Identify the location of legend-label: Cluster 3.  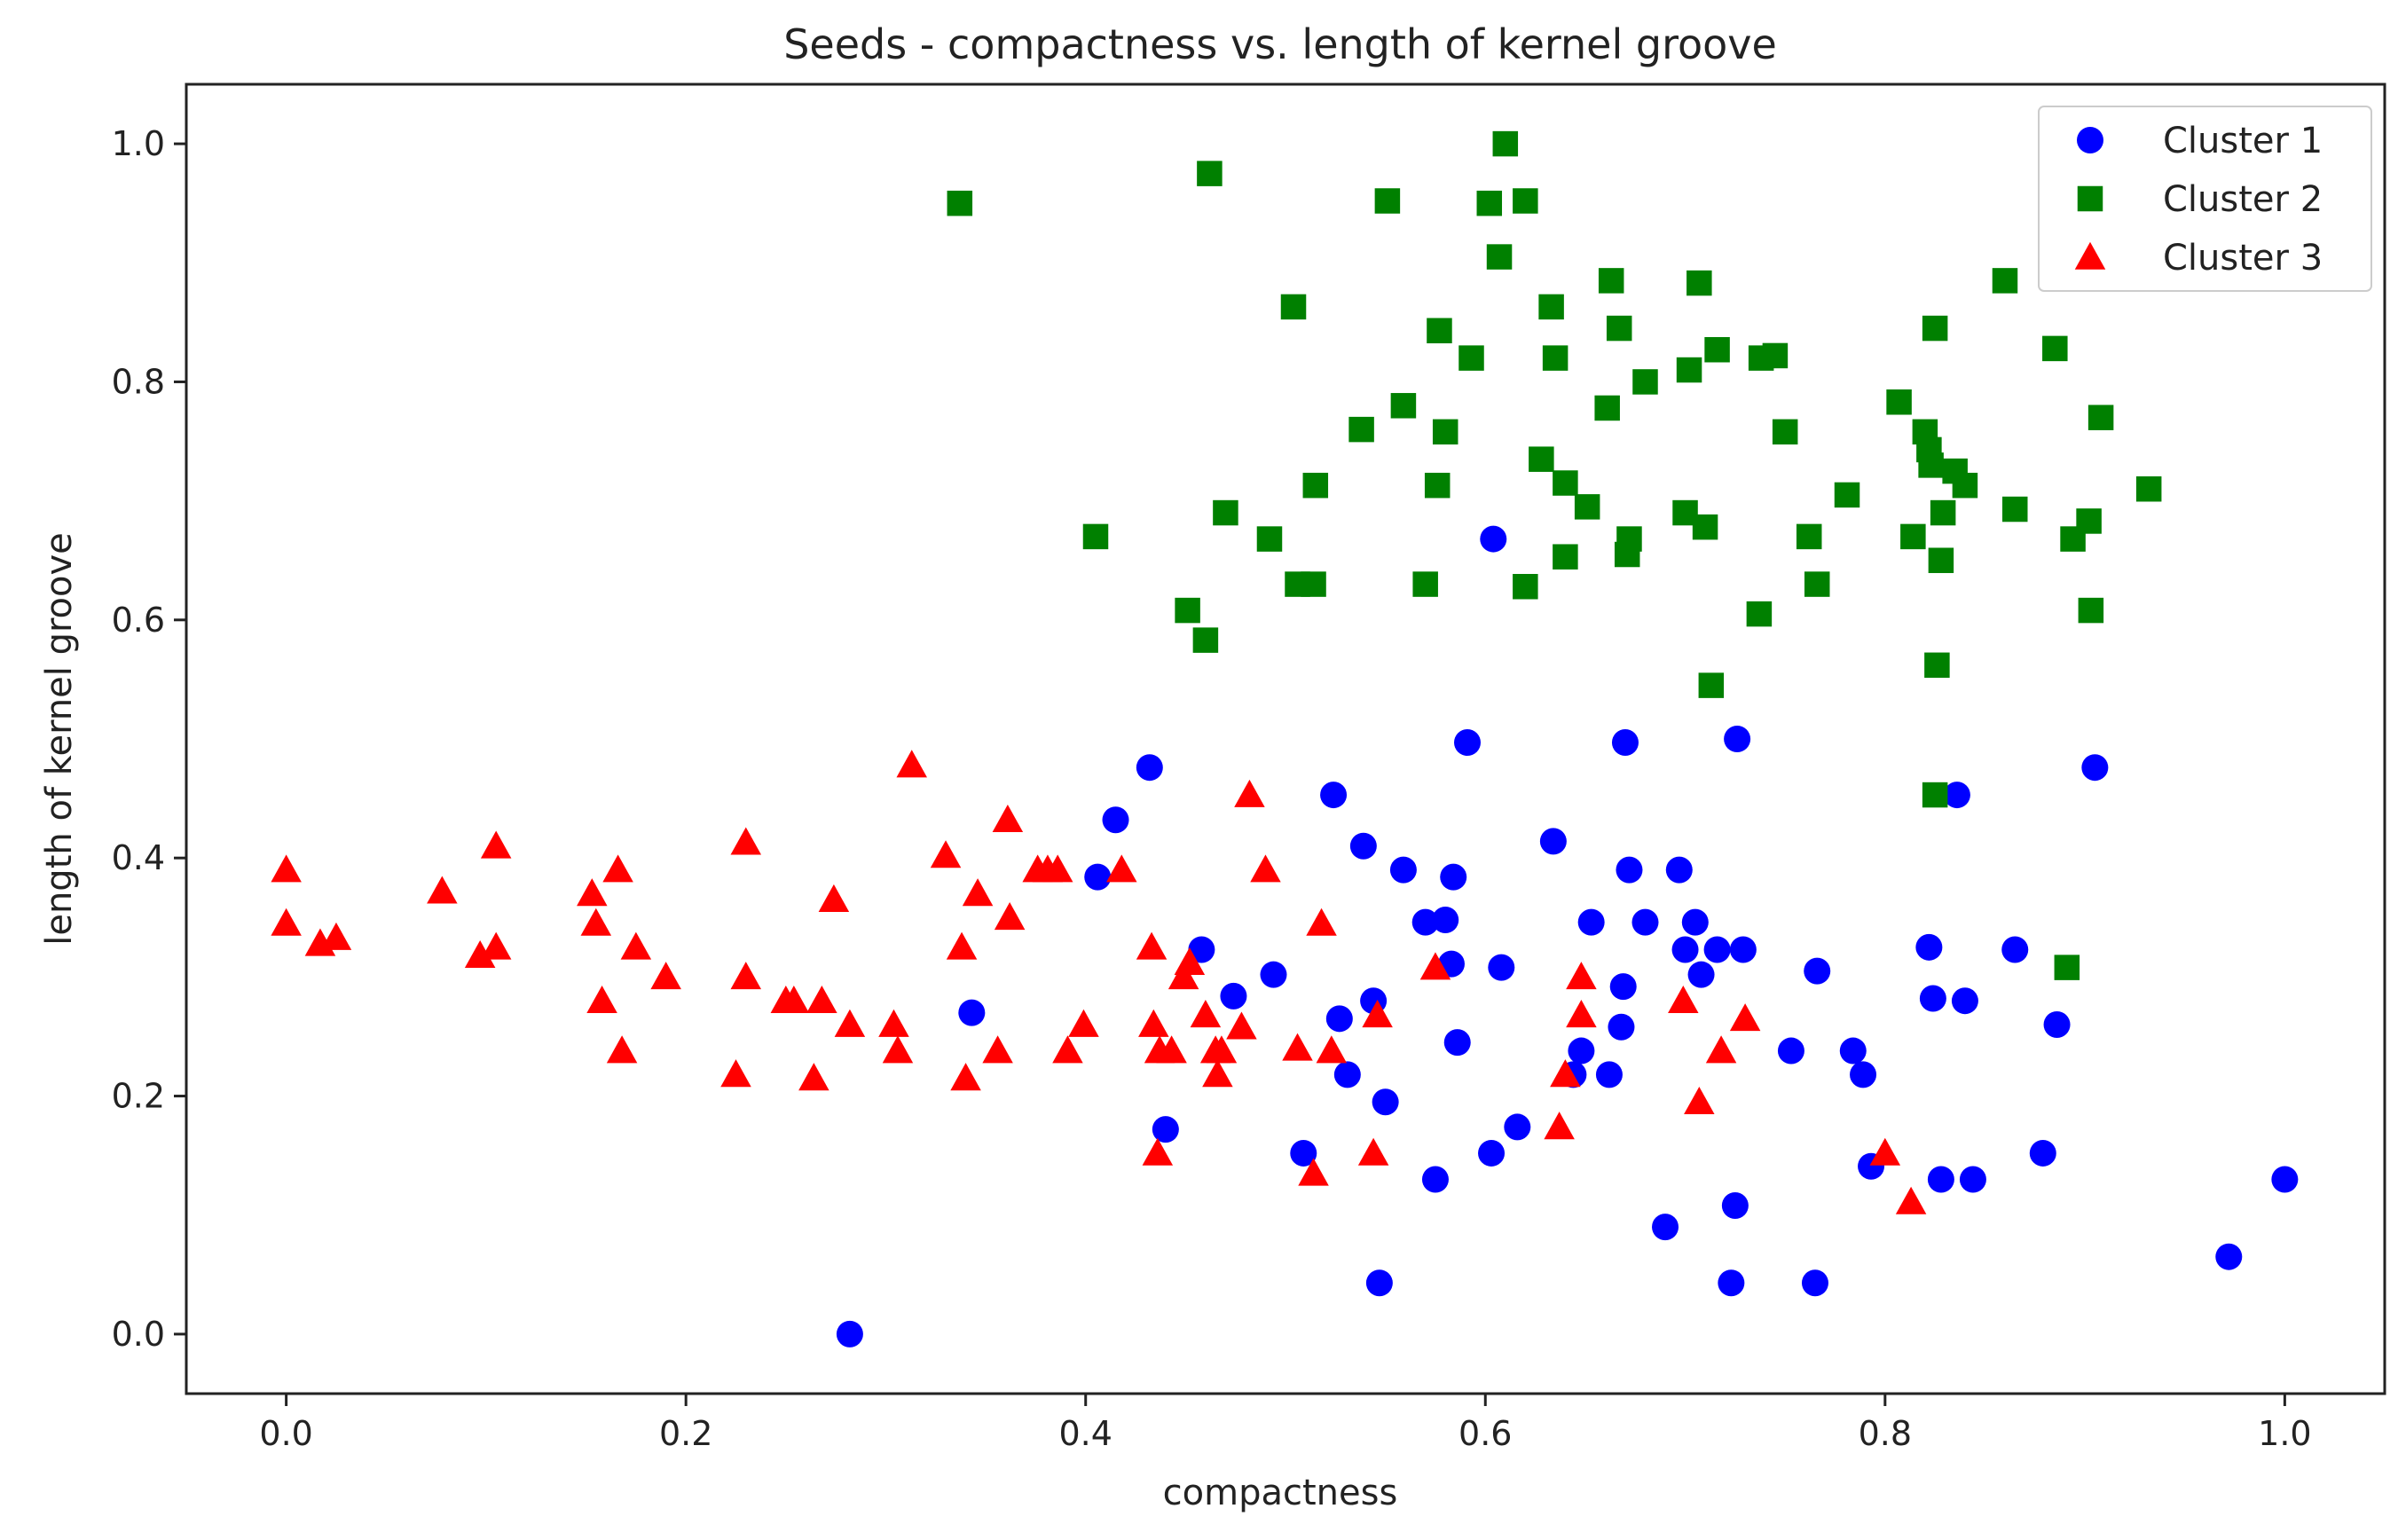
(2243, 258).